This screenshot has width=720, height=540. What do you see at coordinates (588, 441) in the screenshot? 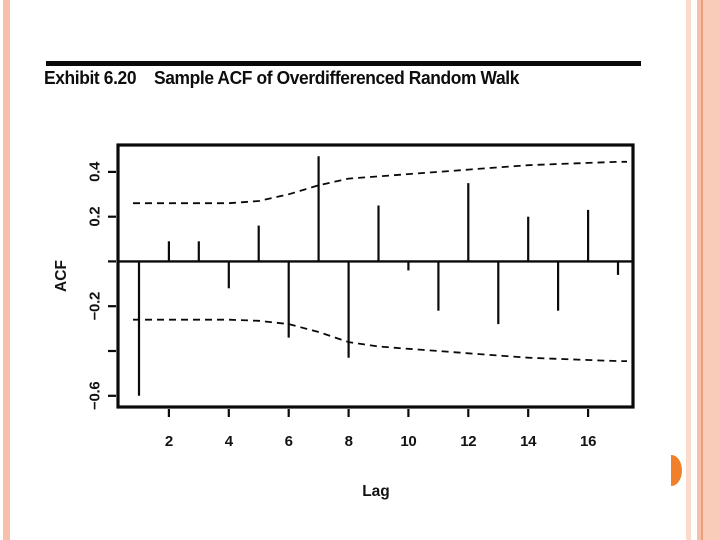
I see `x-tick-label: 16` at bounding box center [588, 441].